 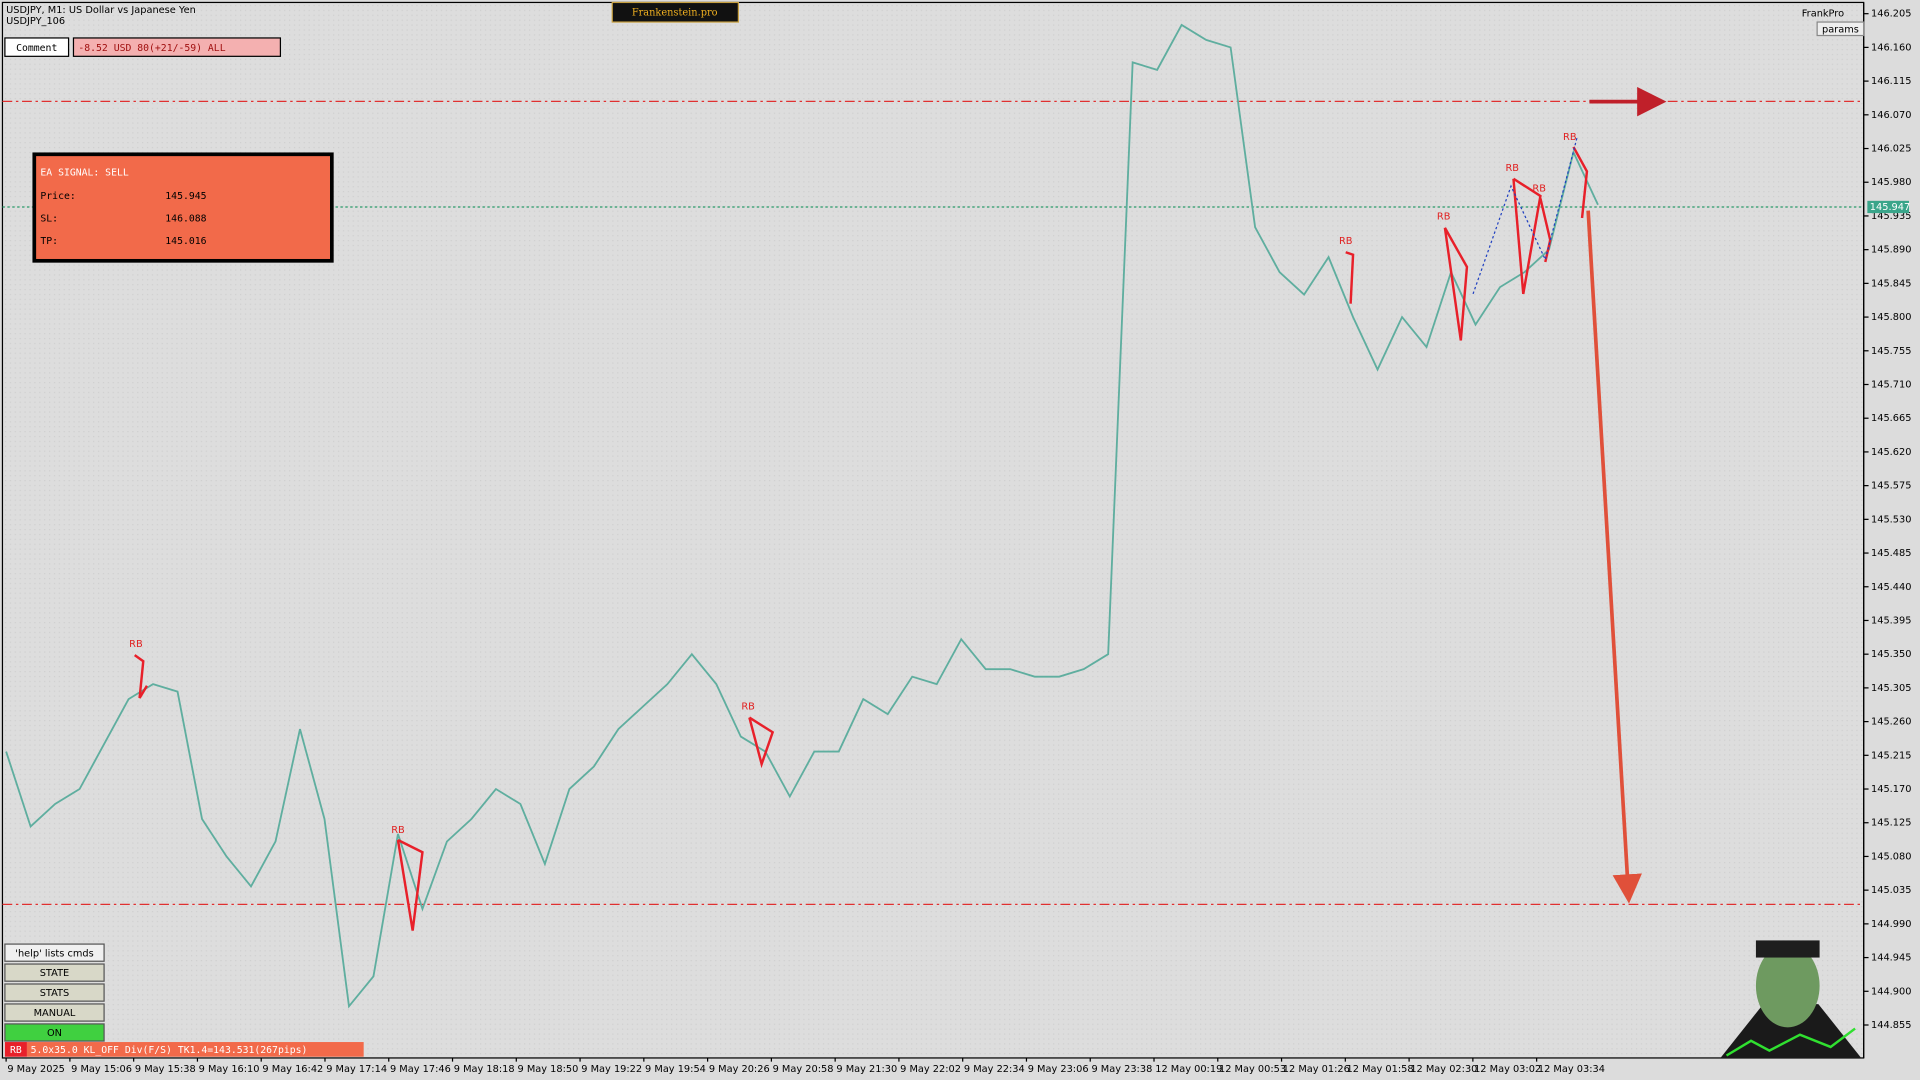 What do you see at coordinates (1891, 250) in the screenshot?
I see `y-tick-label: 145.890` at bounding box center [1891, 250].